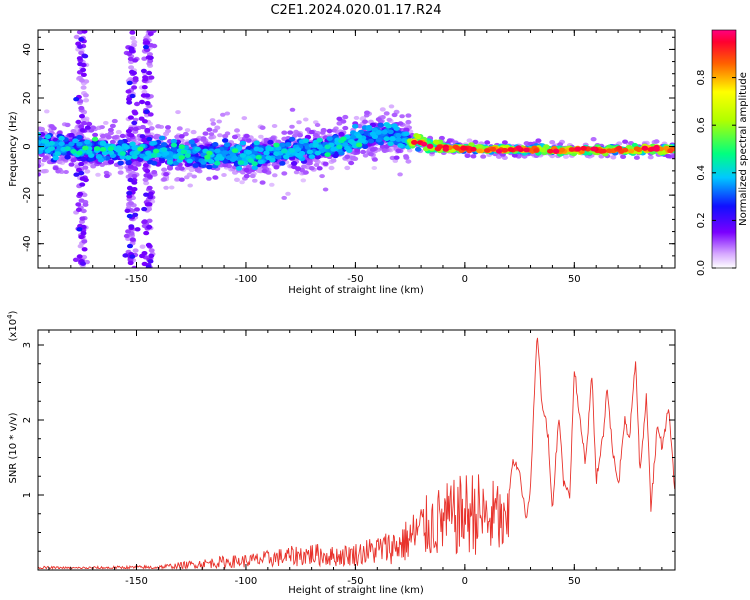 This screenshot has width=750, height=600. What do you see at coordinates (12, 325) in the screenshot?
I see `snr-y-multiplier: (x104)` at bounding box center [12, 325].